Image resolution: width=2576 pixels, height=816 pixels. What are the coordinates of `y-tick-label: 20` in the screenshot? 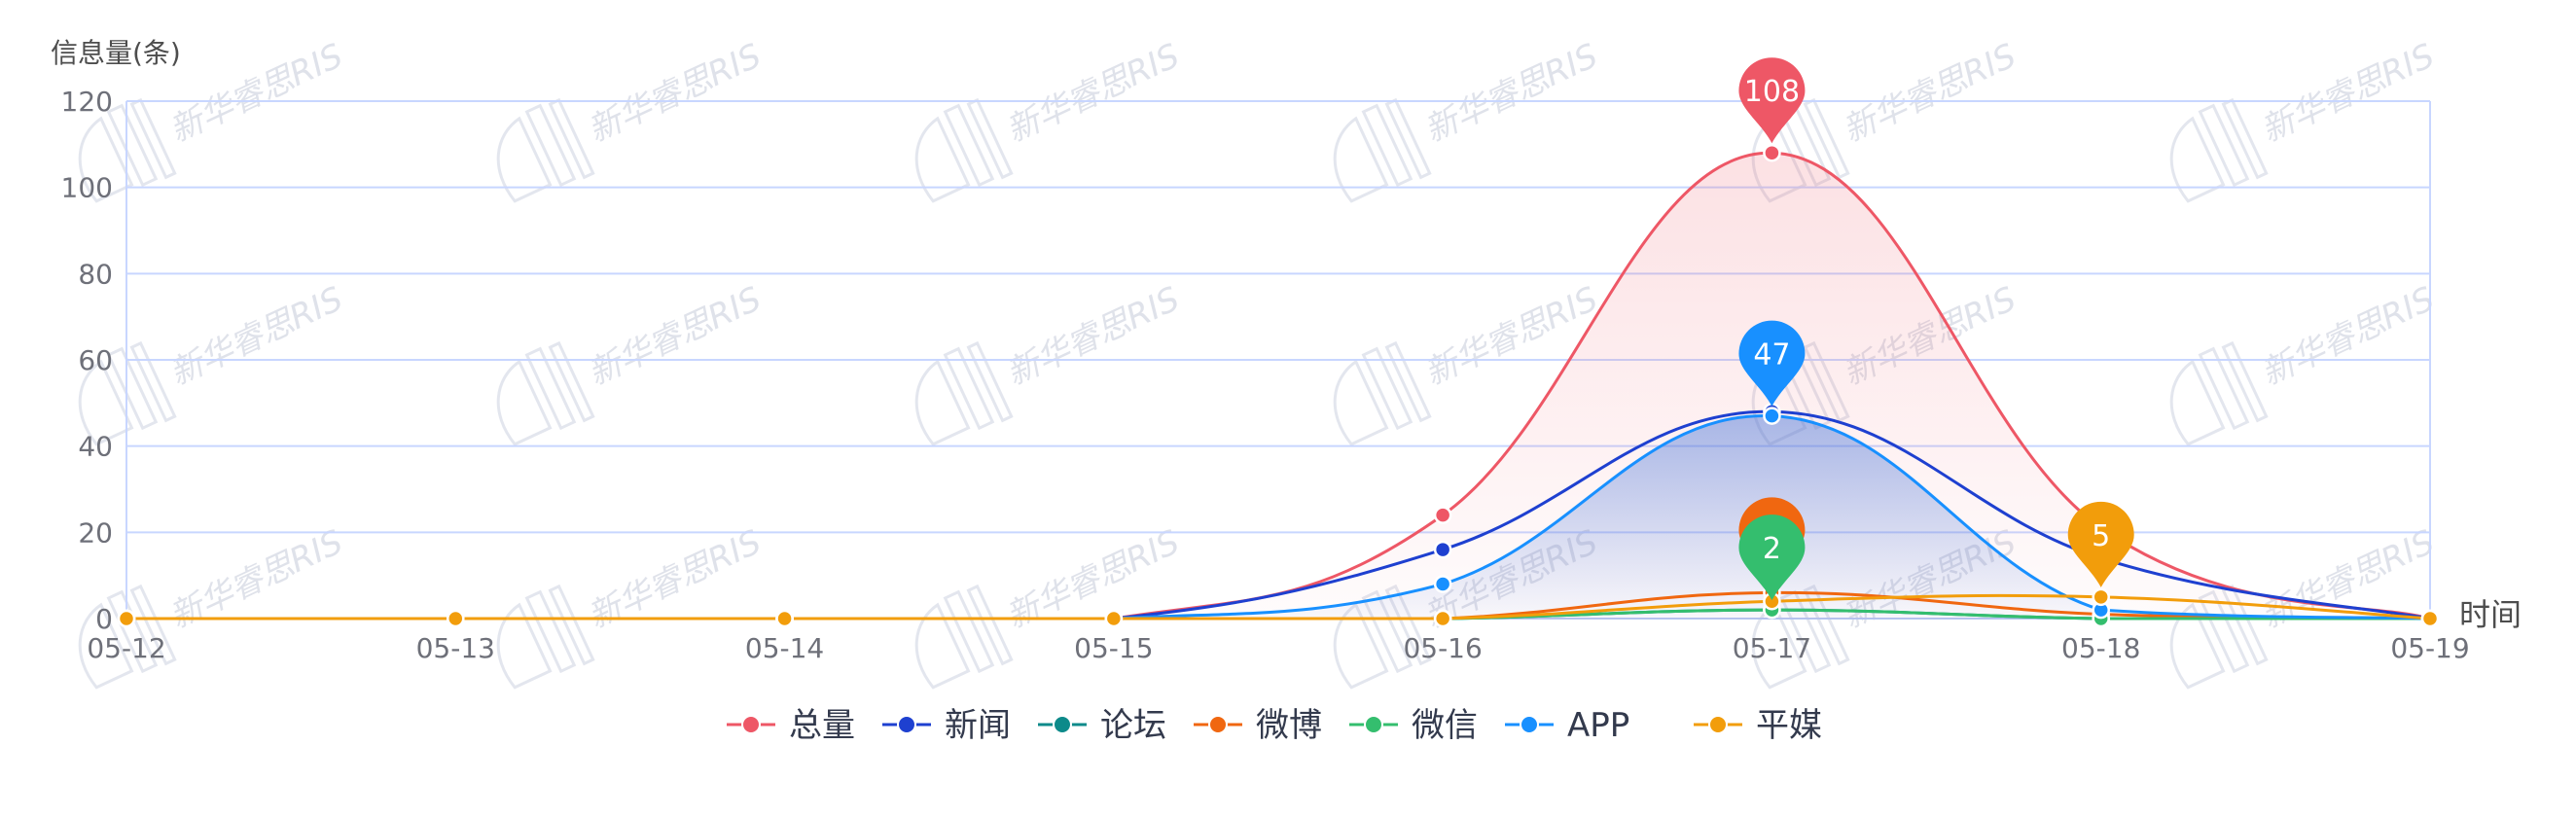 It's located at (95, 532).